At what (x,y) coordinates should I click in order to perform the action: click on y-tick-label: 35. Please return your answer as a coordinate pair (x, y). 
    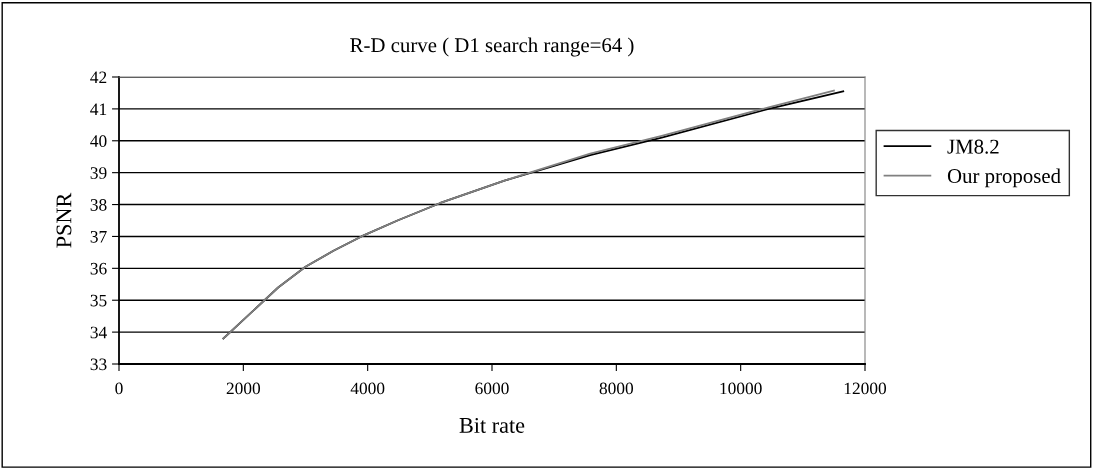
    Looking at the image, I should click on (98, 300).